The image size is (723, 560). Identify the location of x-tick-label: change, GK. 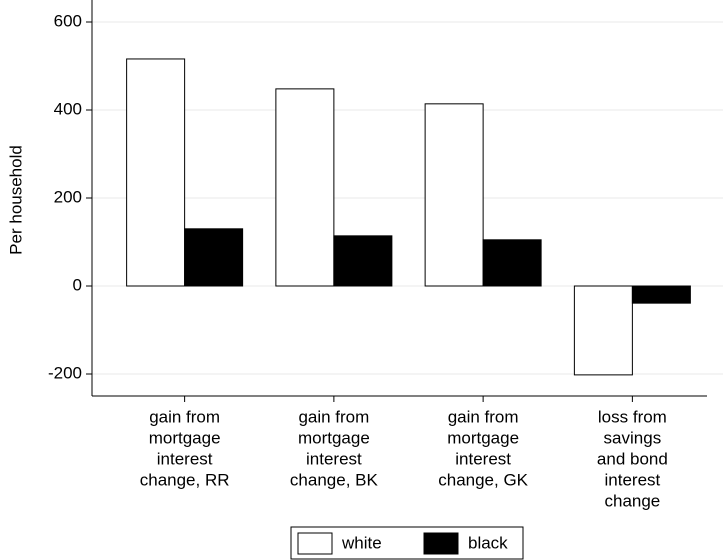
(483, 479).